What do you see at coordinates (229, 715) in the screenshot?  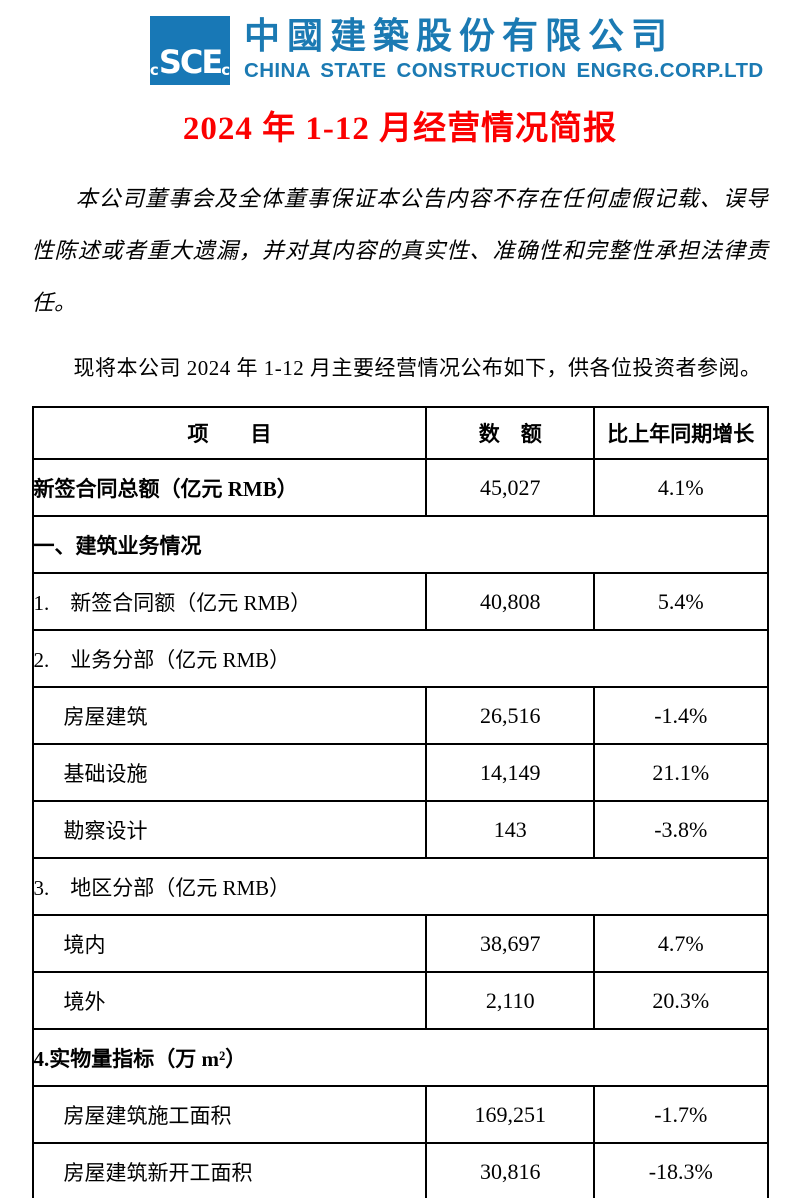 I see `item-cell: 房屋建筑` at bounding box center [229, 715].